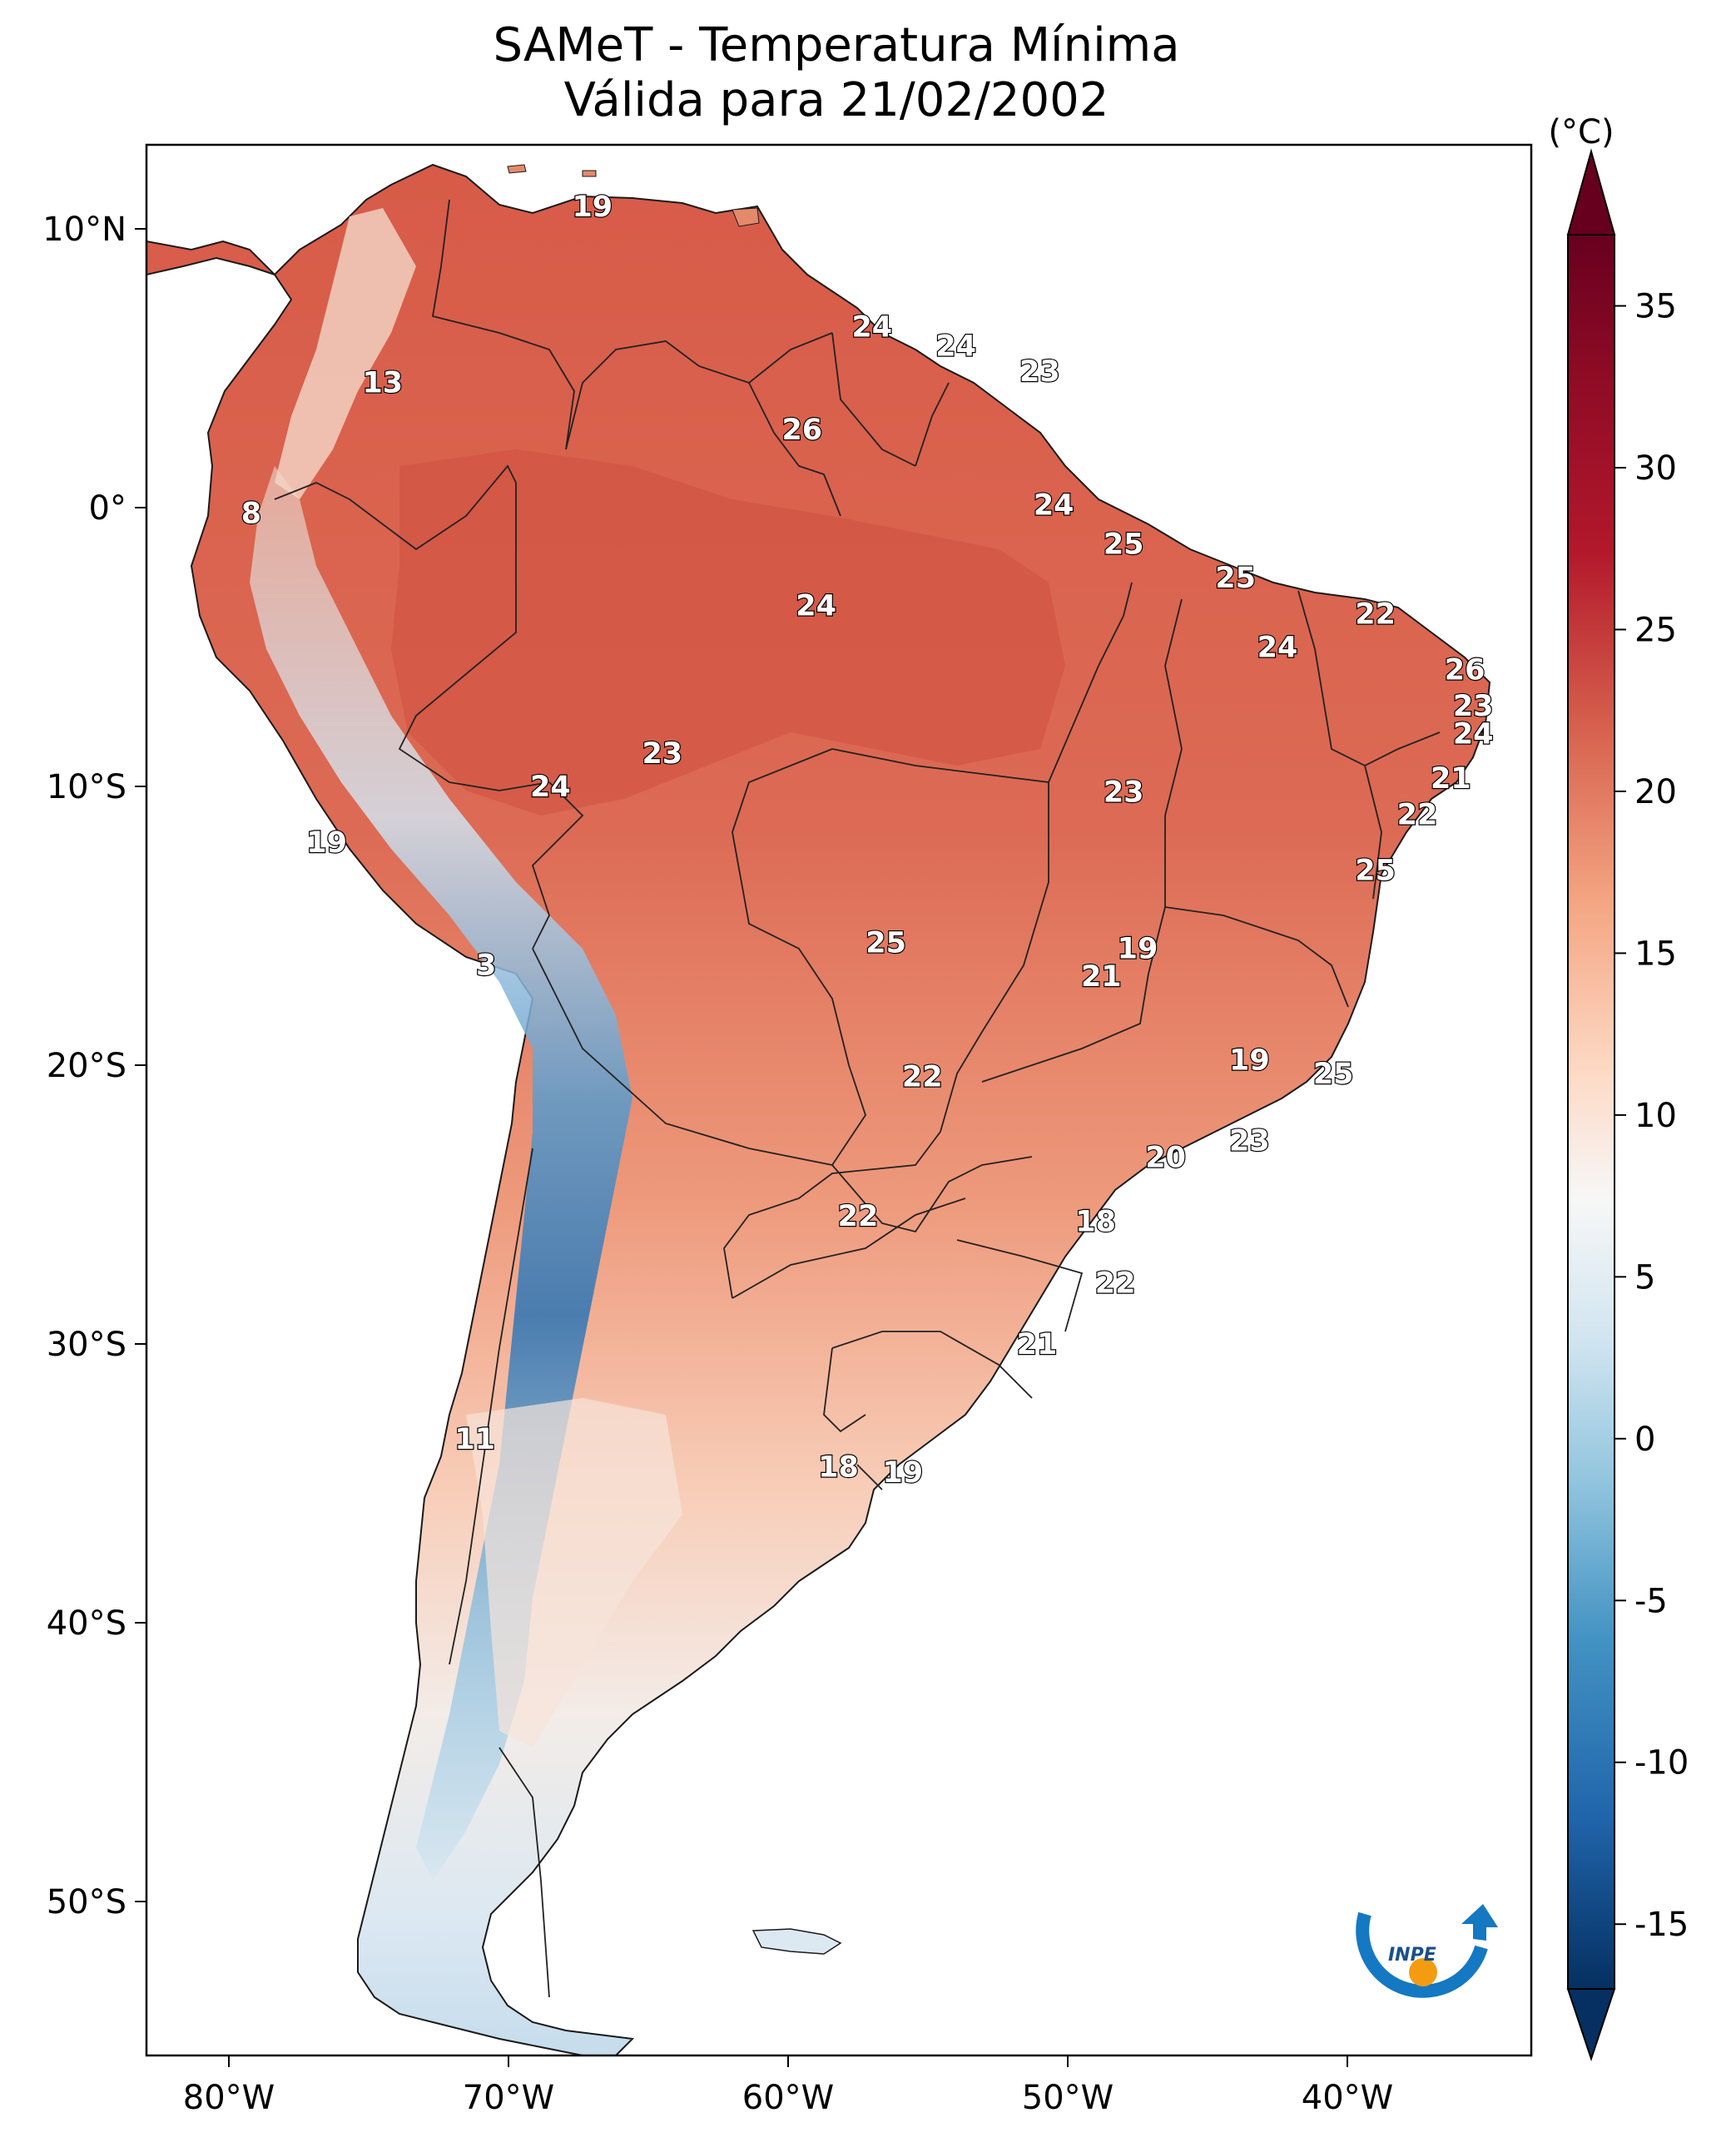 The height and width of the screenshot is (2152, 1736). Describe the element at coordinates (229, 2098) in the screenshot. I see `lon-tick-label: 80°W` at that location.